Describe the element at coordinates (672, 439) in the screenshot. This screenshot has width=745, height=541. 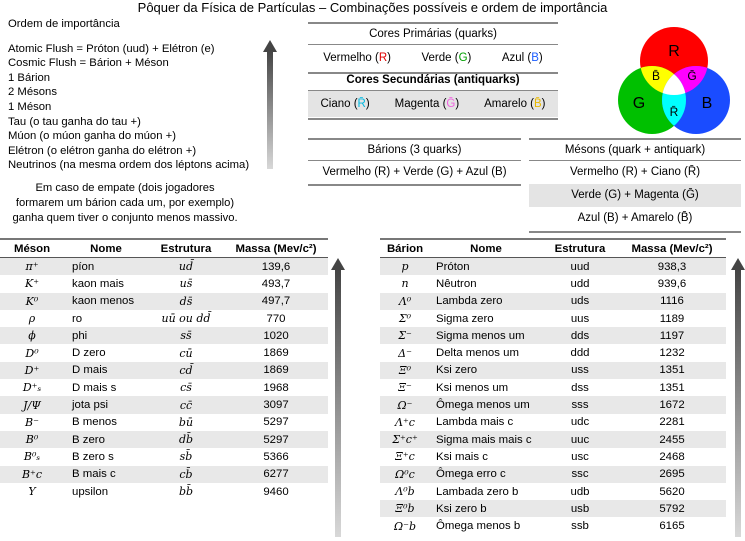
I see `baryon-mass: 2455` at that location.